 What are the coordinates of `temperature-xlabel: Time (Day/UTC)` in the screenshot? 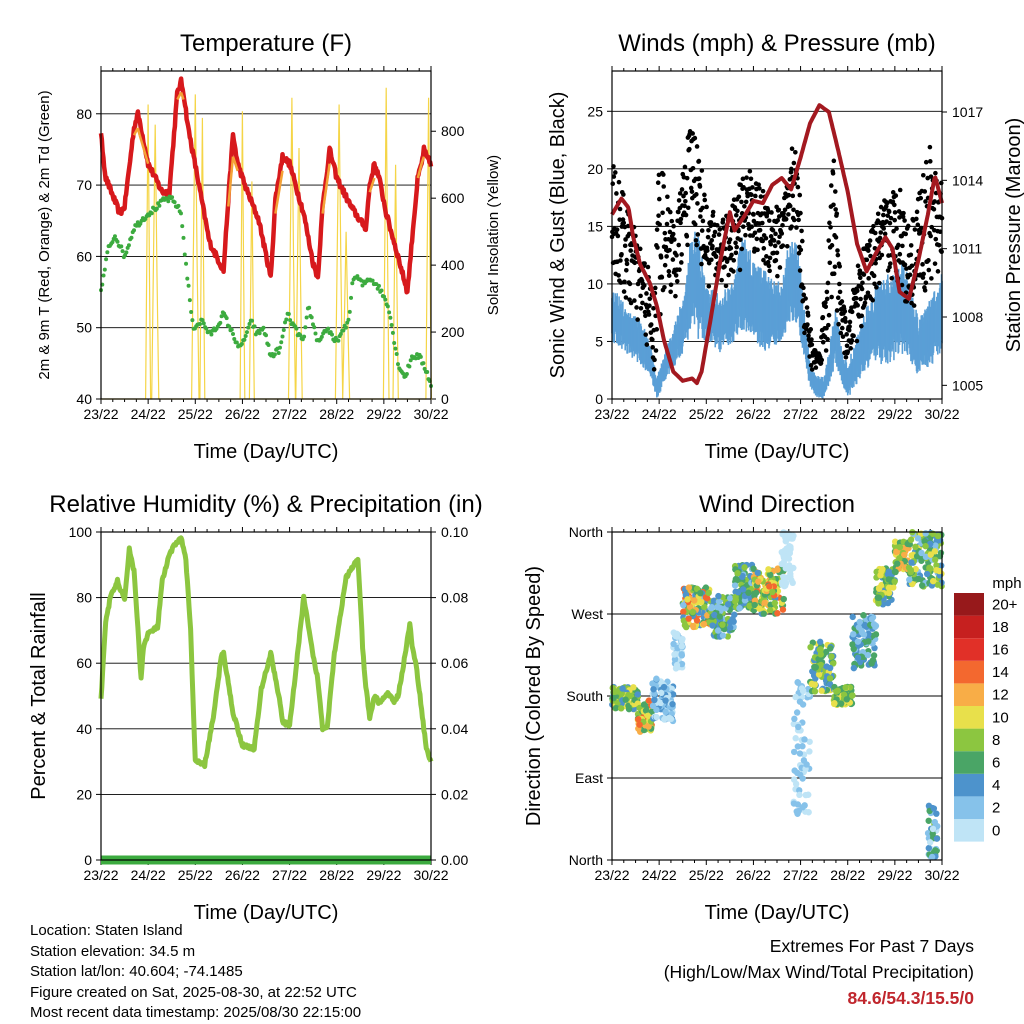 It's located at (266, 452).